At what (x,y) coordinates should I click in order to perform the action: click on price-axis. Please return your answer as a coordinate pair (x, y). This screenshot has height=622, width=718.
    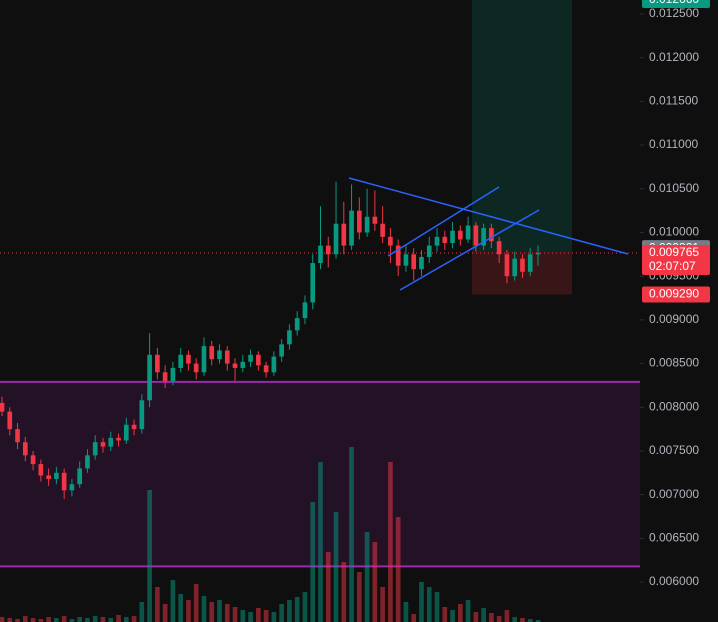
    Looking at the image, I should click on (679, 311).